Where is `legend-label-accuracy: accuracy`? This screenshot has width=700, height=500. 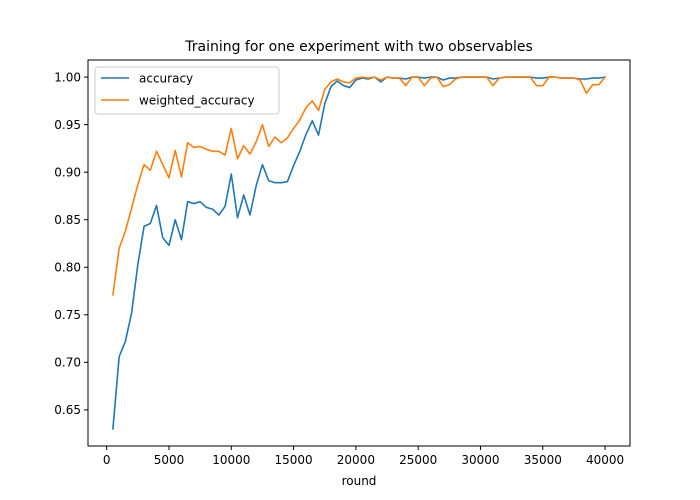 legend-label-accuracy: accuracy is located at coordinates (166, 79).